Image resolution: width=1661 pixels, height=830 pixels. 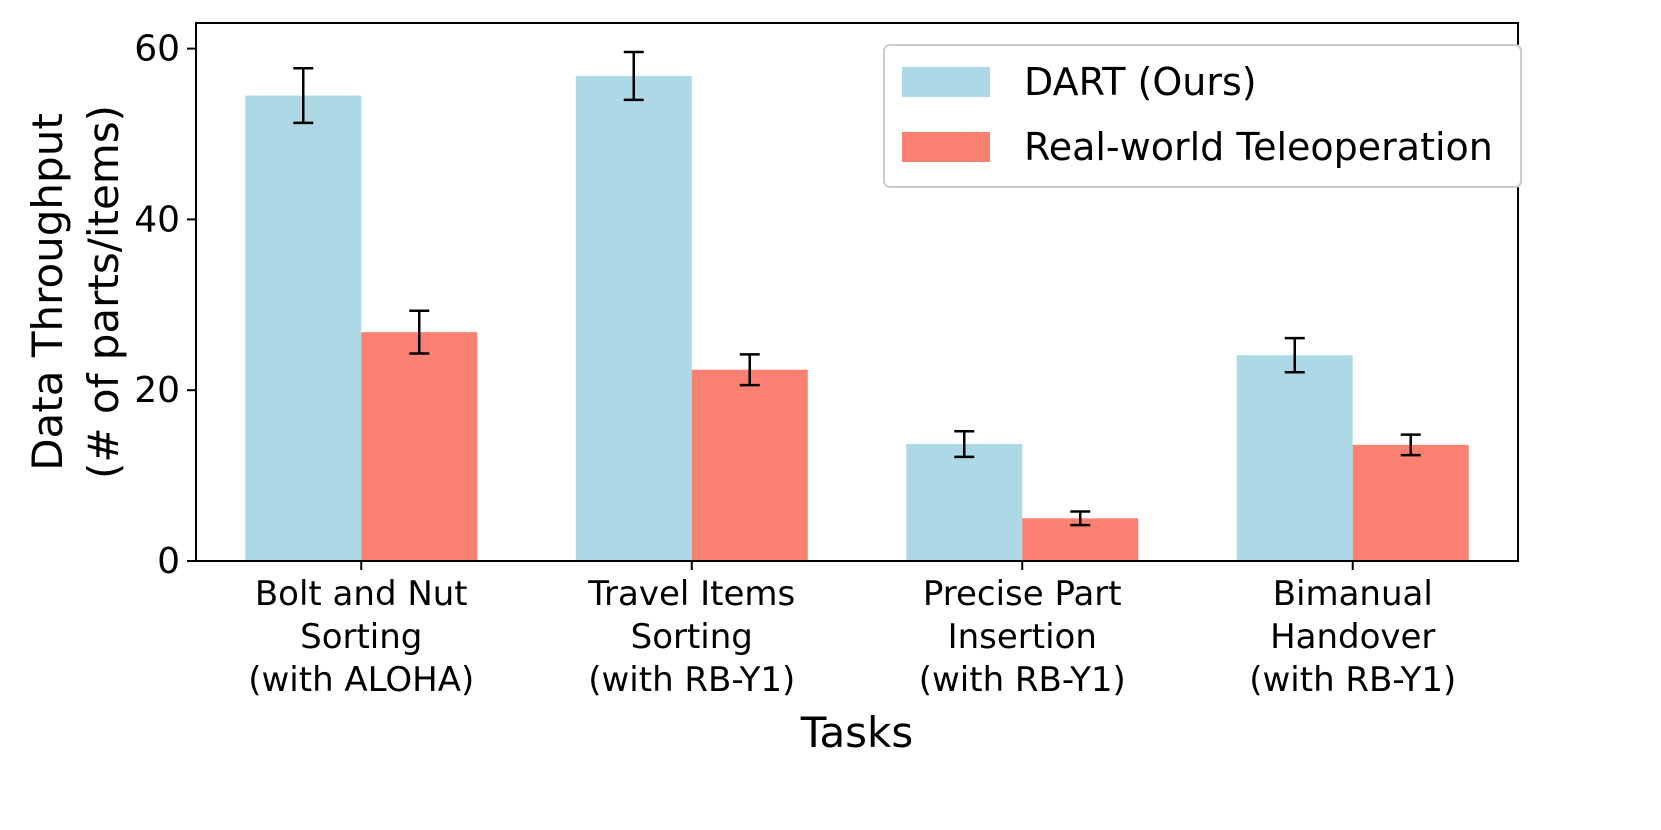 I want to click on legend-box, so click(x=1202, y=116).